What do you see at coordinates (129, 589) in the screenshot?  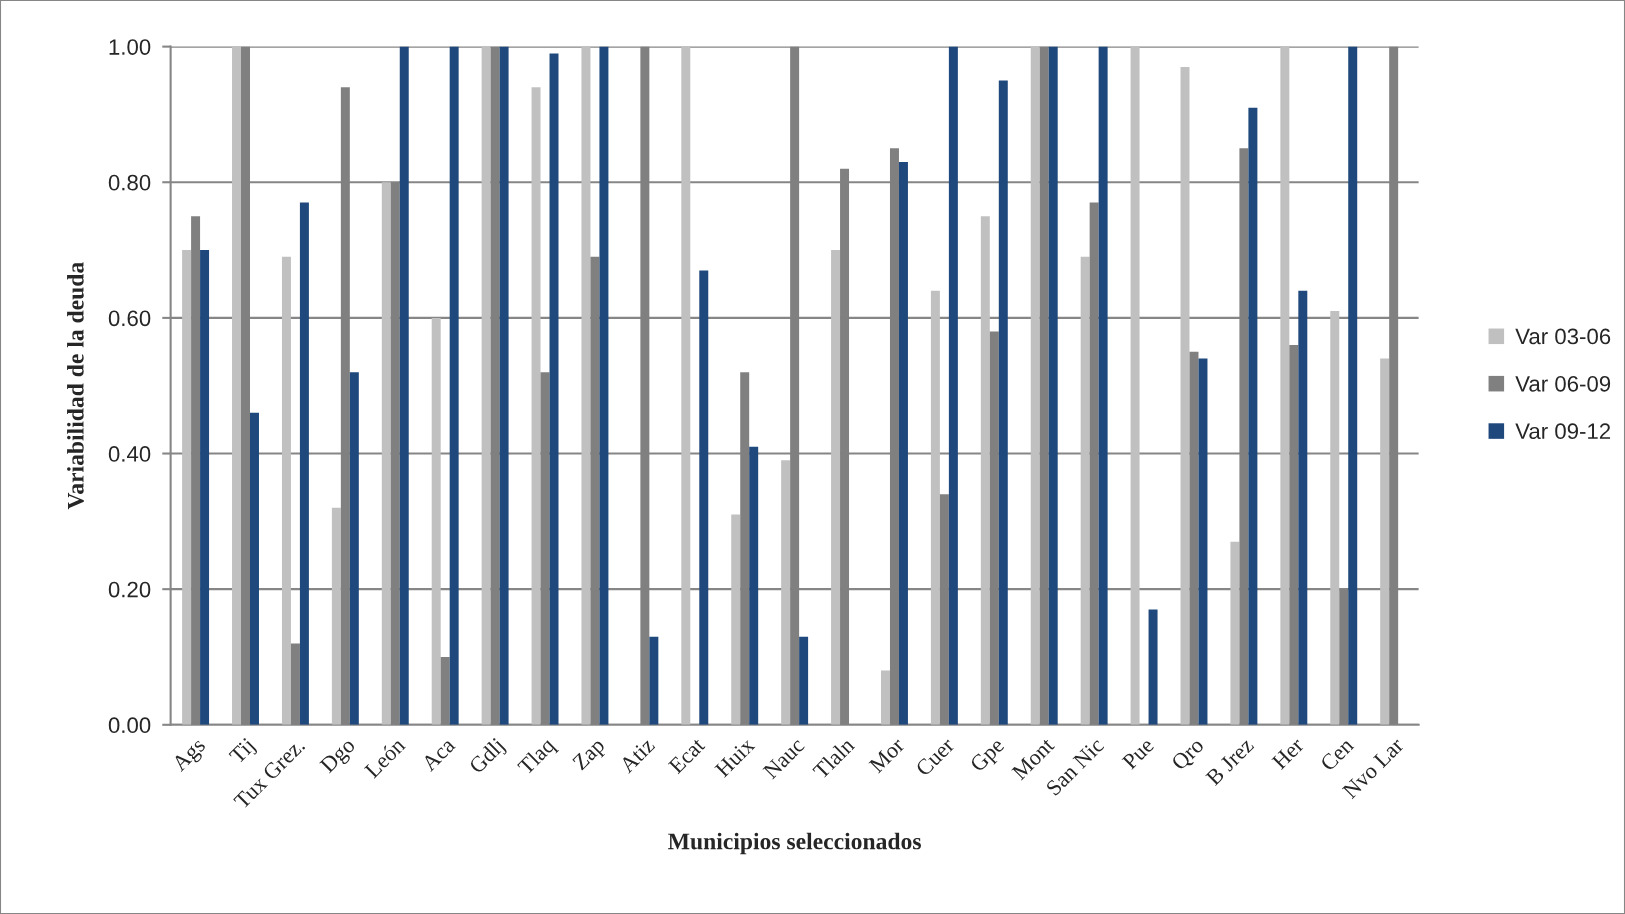 I see `y-tick-label: 0.20` at bounding box center [129, 589].